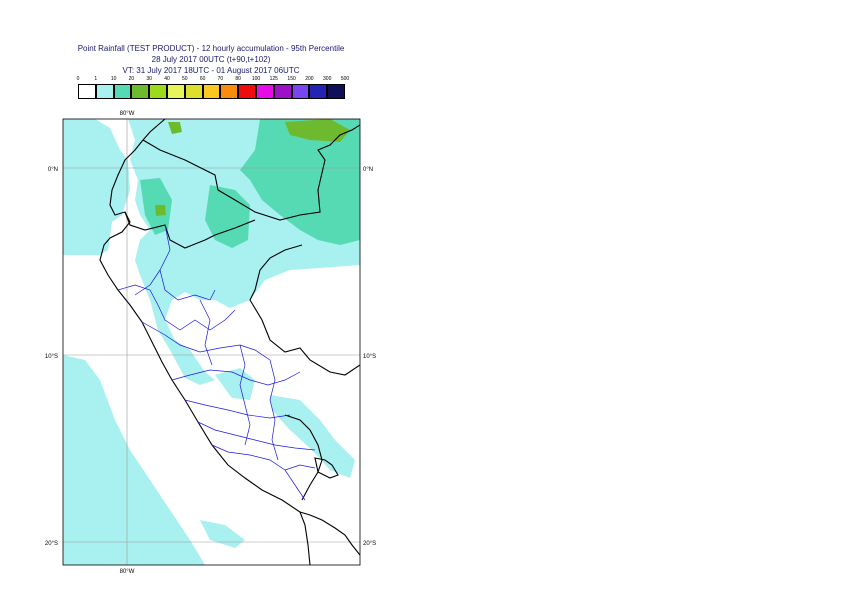  Describe the element at coordinates (317, 130) in the screenshot. I see `rain-area-heavy-ne` at that location.